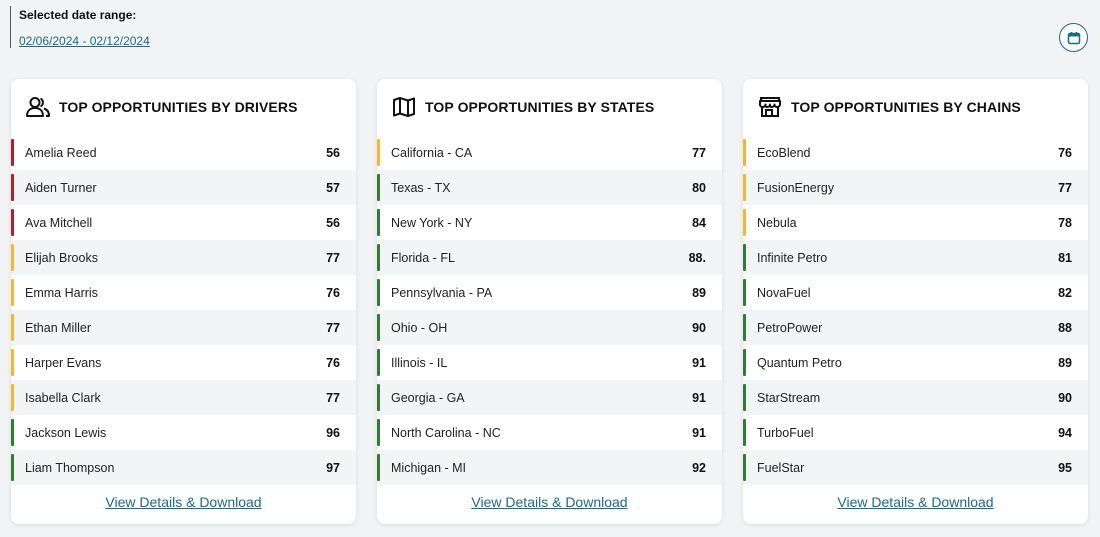 The height and width of the screenshot is (537, 1100). I want to click on list-item: North Carolina - NC 91, so click(549, 432).